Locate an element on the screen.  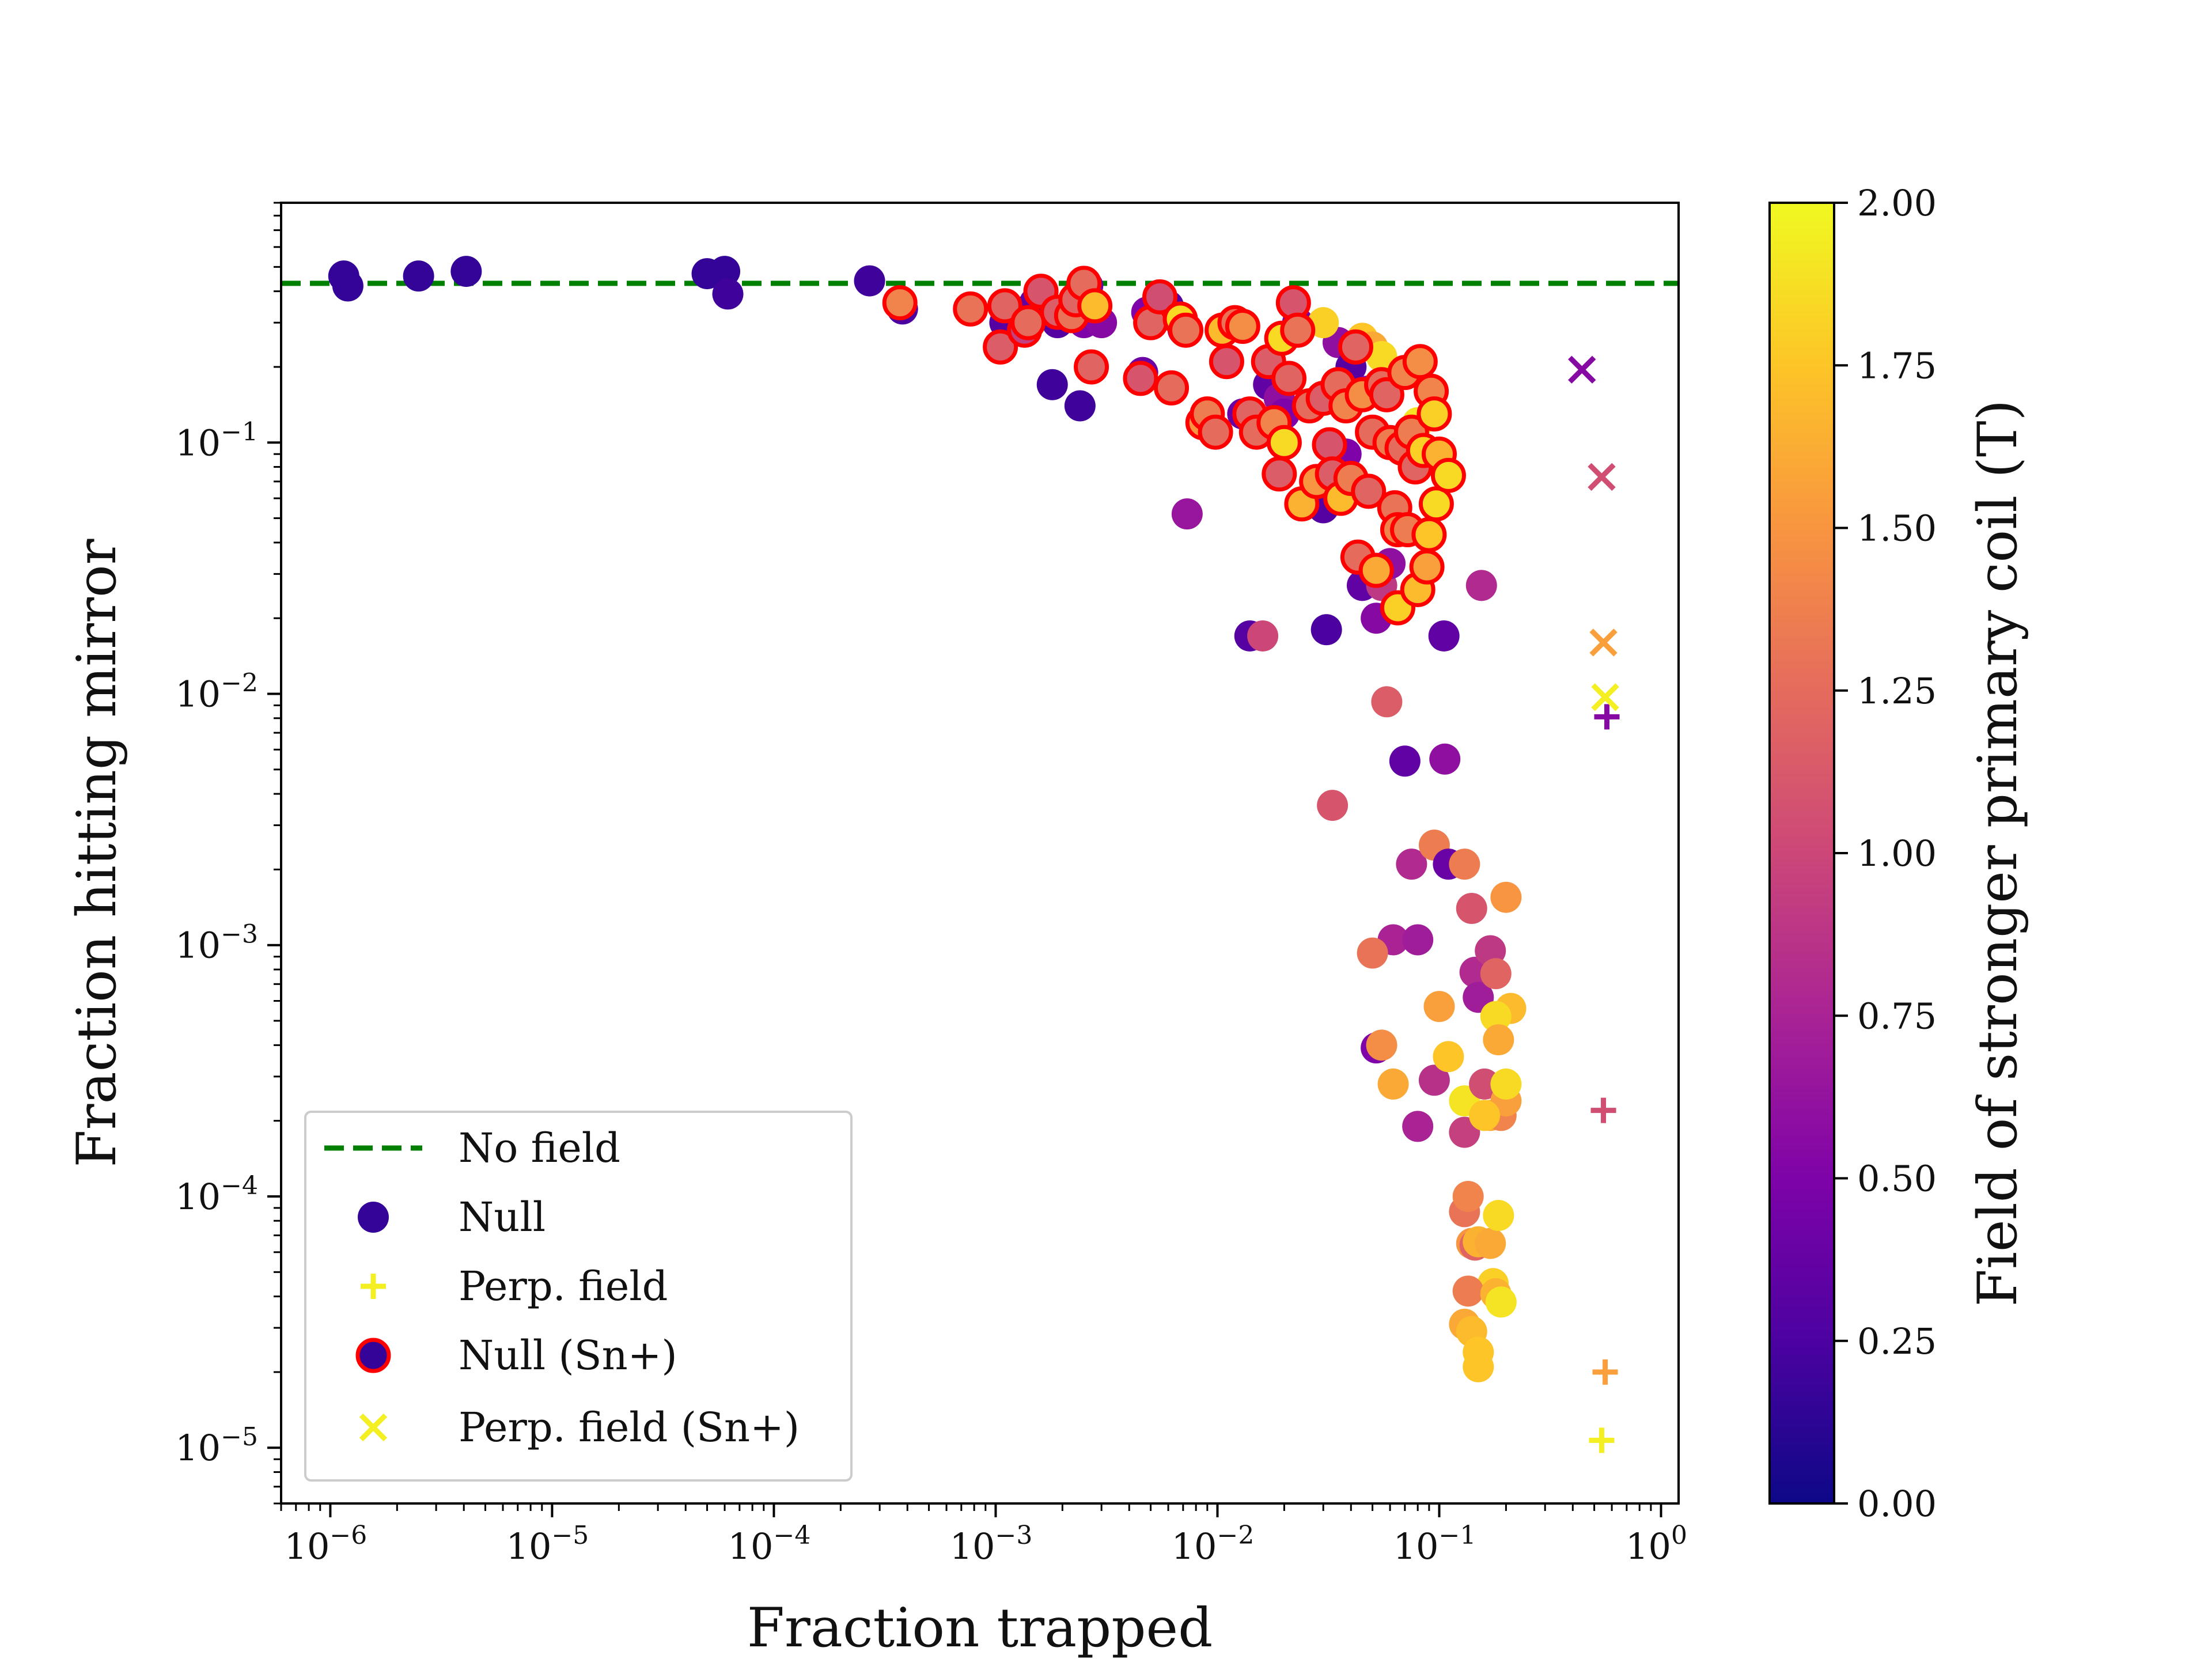
legend-label-perp-field: Perp. field is located at coordinates (563, 1286).